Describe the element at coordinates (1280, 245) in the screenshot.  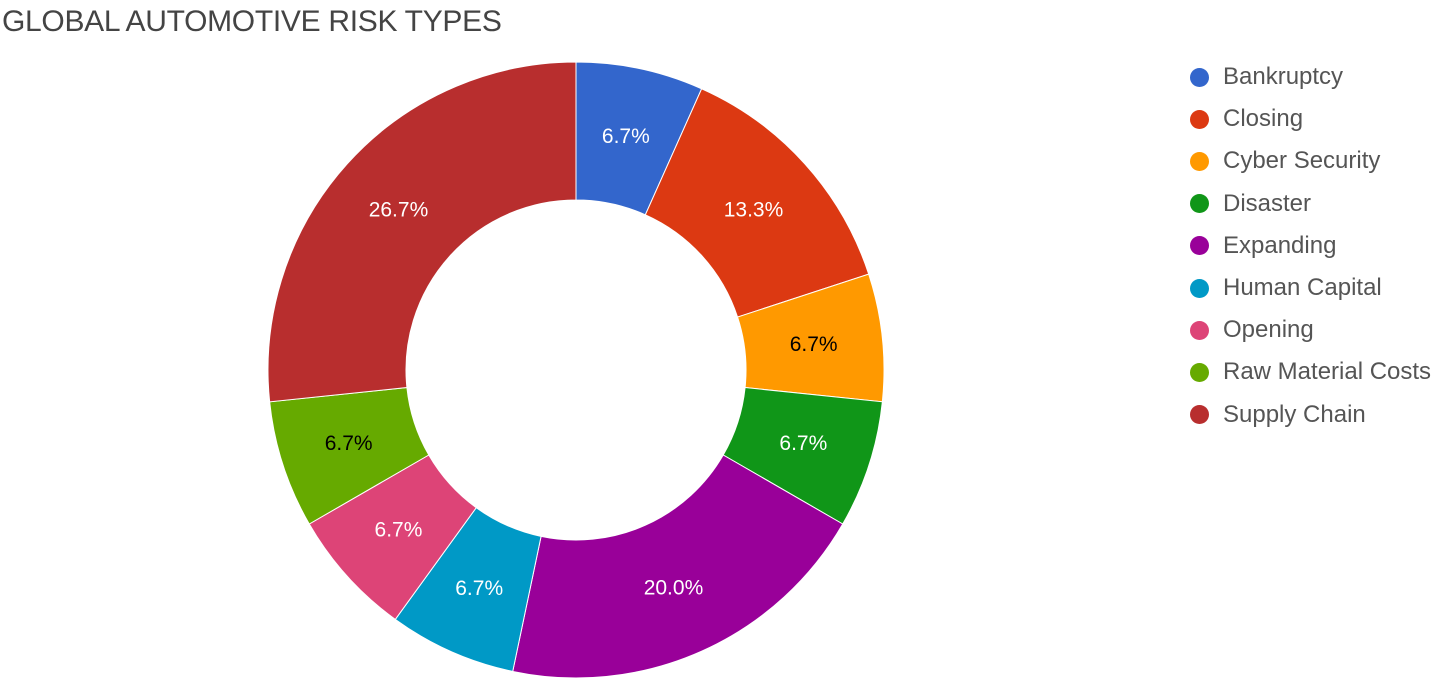
I see `legend-label: Expanding` at that location.